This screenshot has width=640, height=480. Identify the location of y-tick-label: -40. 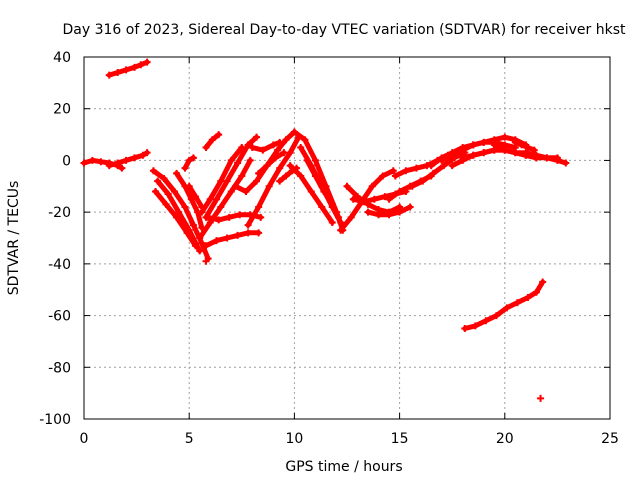
(59, 265).